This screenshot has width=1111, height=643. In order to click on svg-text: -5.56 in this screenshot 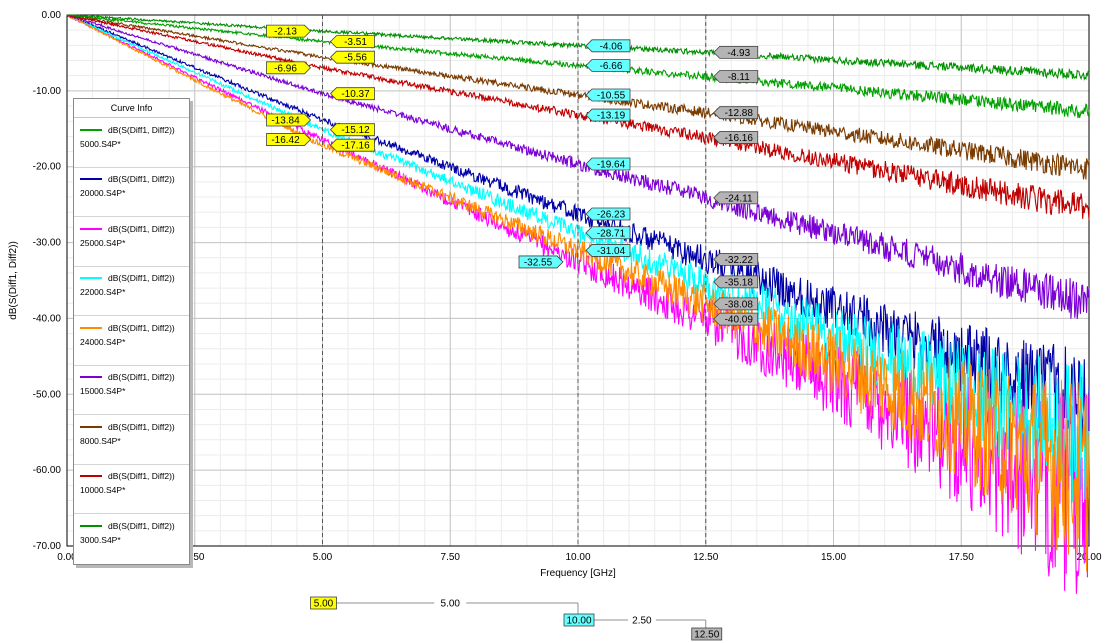, I will do `click(355, 58)`.